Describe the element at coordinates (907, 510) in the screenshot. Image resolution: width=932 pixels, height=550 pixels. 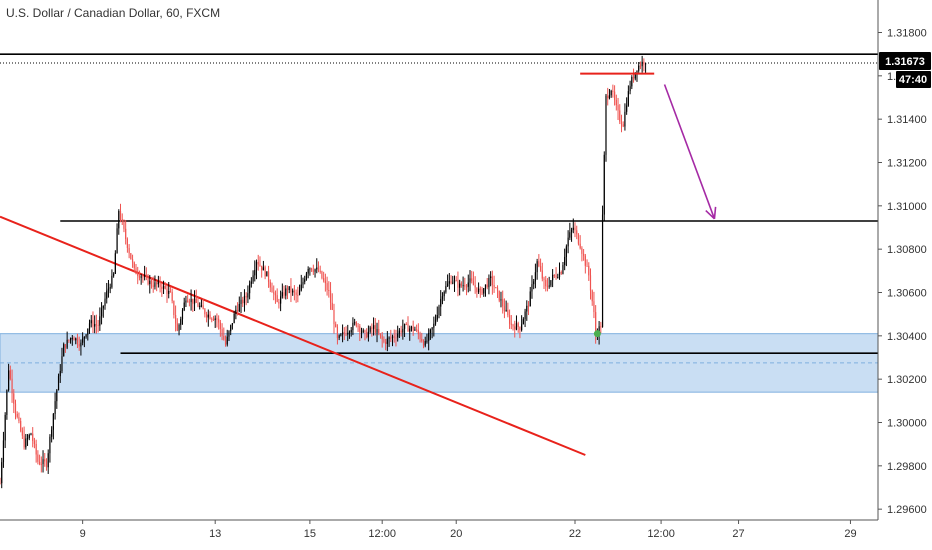
I see `y-tick-label: 1.29600` at that location.